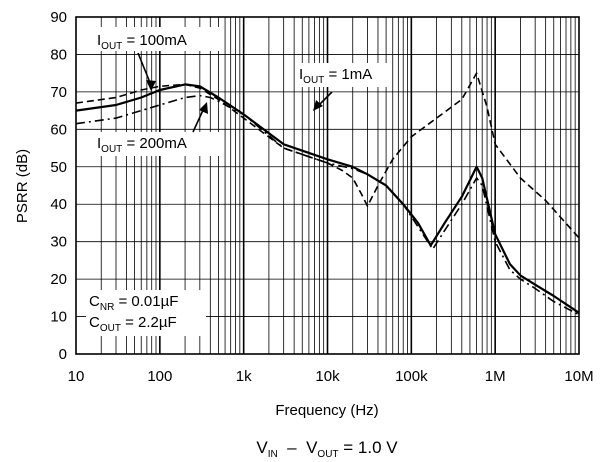 This screenshot has height=462, width=610. What do you see at coordinates (142, 145) in the screenshot?
I see `anno-iout-200: IOUT = 200mA` at bounding box center [142, 145].